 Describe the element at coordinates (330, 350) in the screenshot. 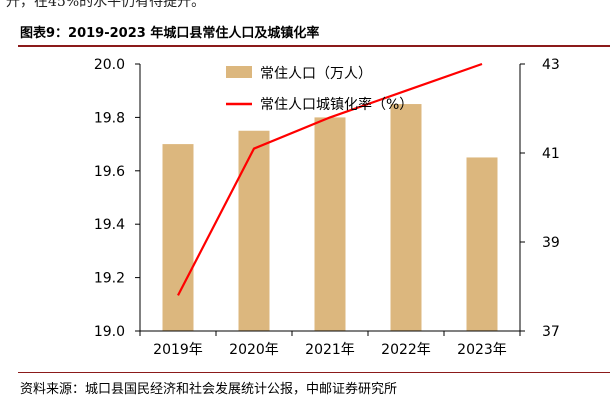

I see `x-tick-label: 2021年` at that location.